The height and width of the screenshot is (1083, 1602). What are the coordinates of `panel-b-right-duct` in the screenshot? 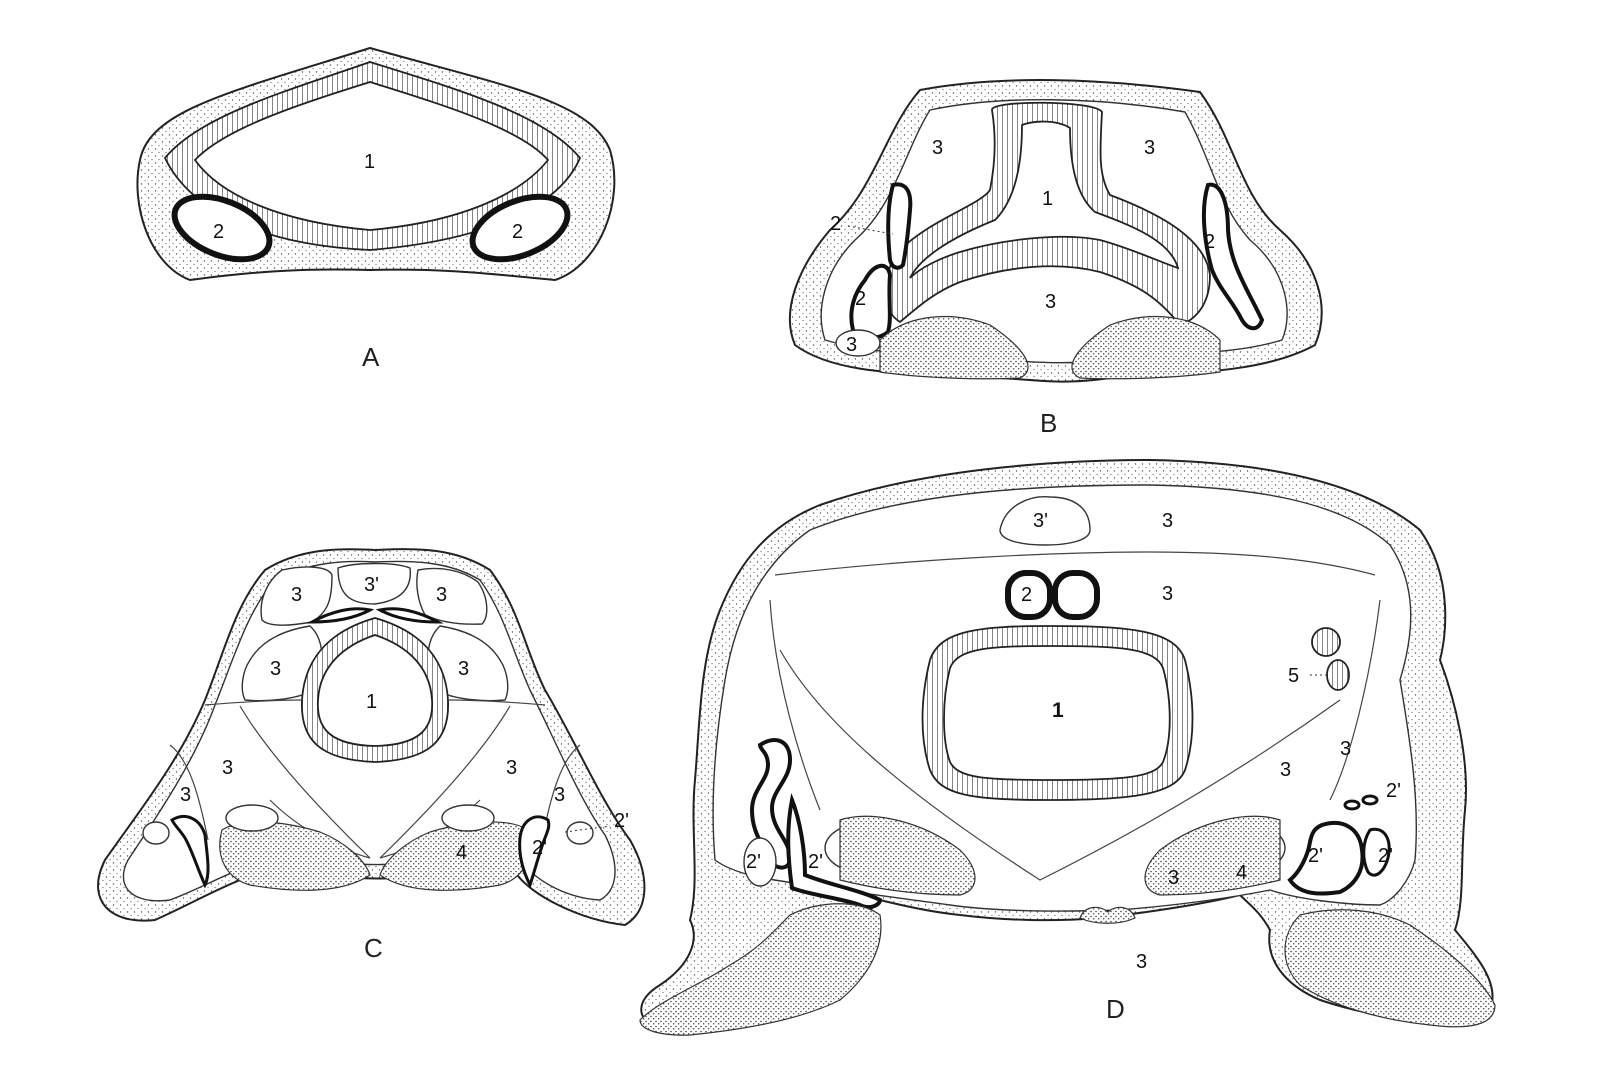 It's located at (1233, 256).